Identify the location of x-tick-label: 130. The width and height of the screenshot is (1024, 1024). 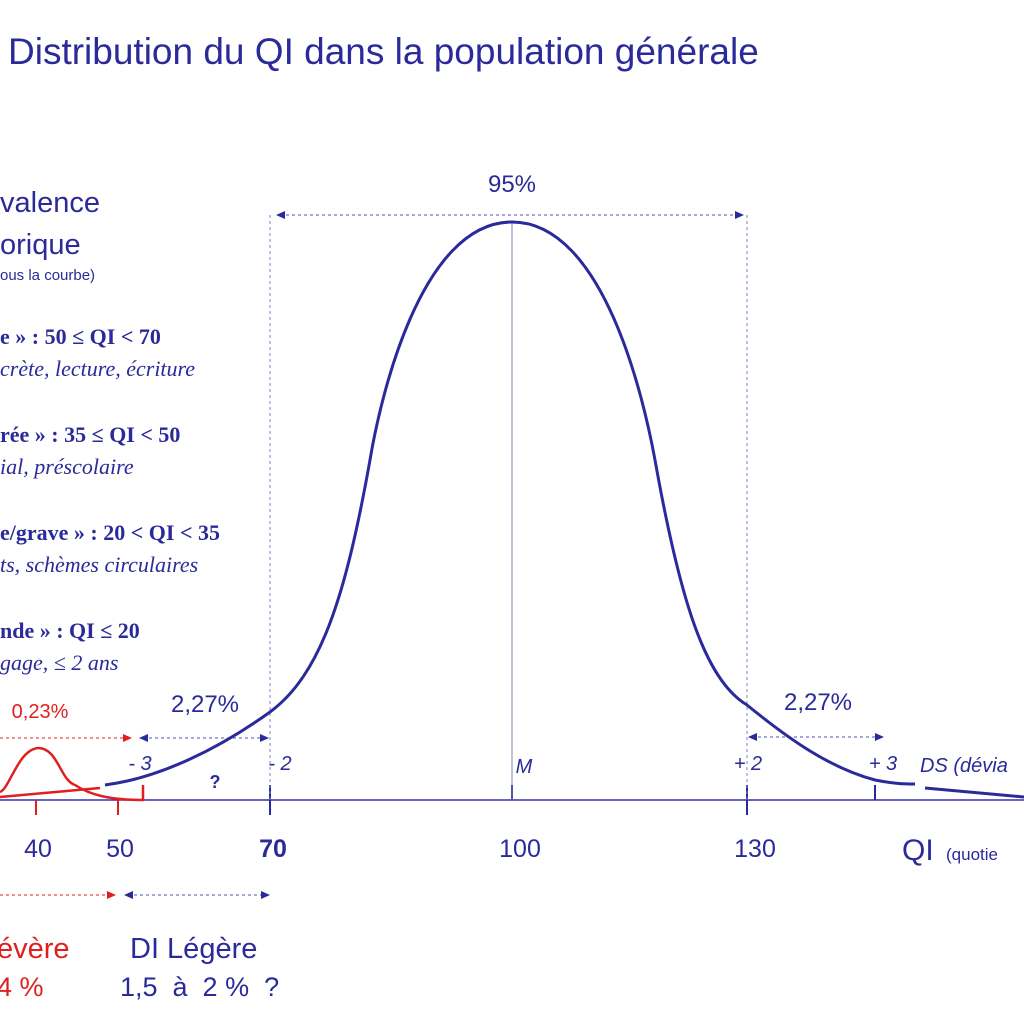
(755, 849).